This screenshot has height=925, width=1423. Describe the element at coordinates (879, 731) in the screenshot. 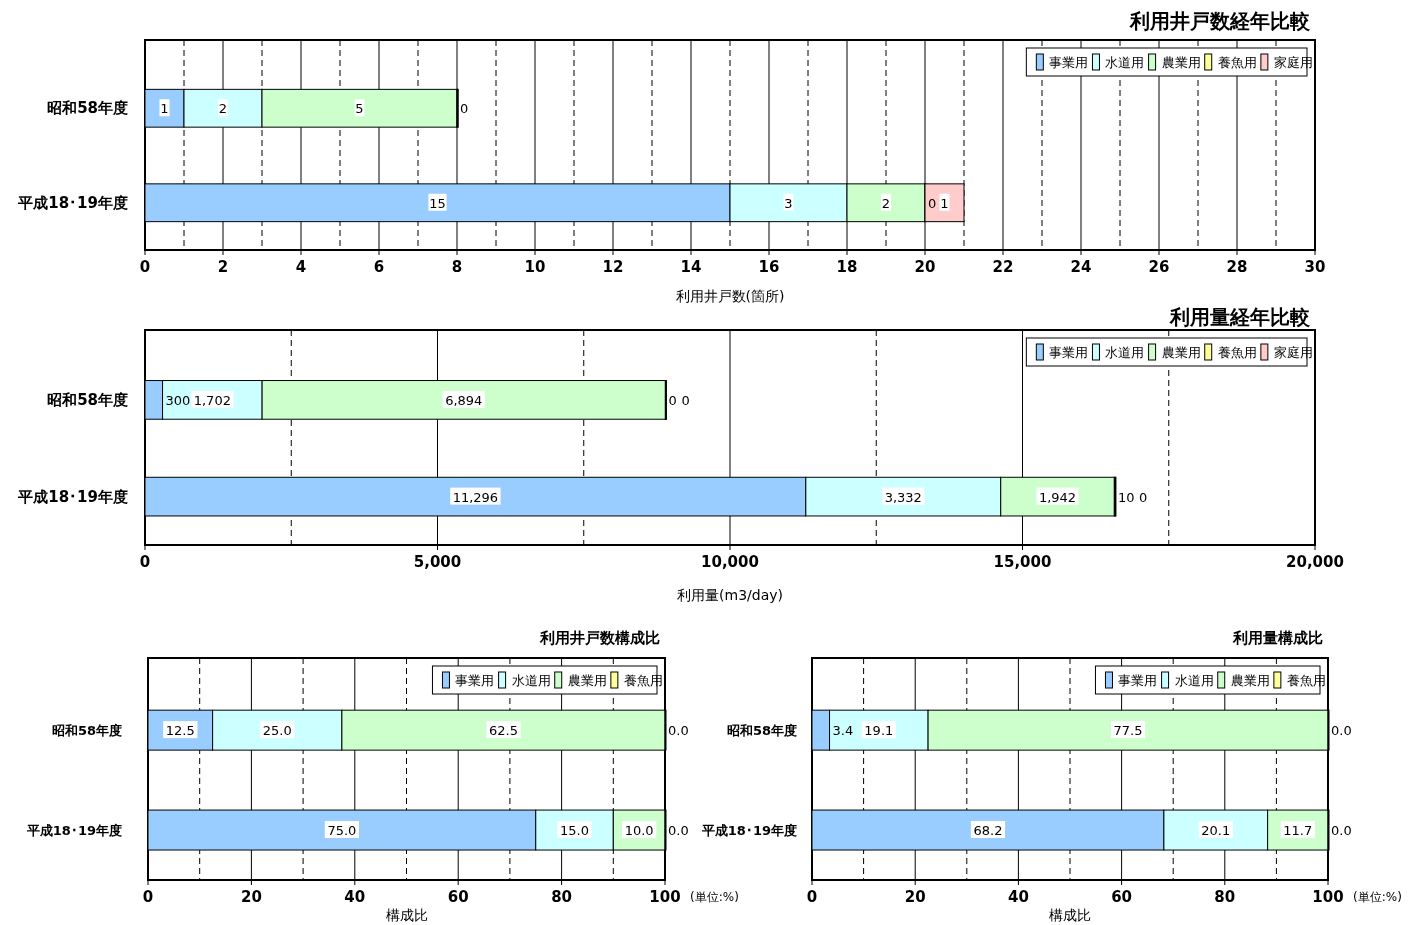

I see `data-label: 19.1` at that location.